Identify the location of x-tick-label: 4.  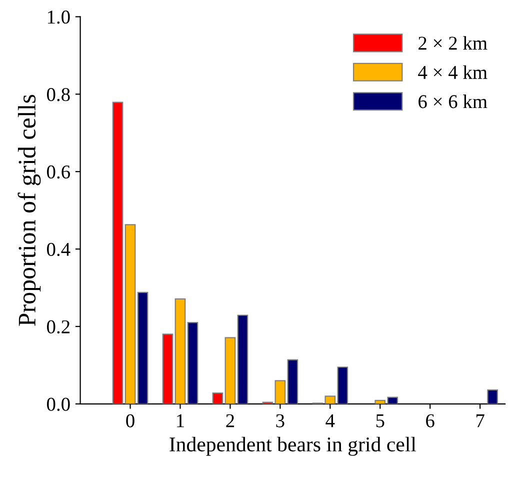
(330, 421).